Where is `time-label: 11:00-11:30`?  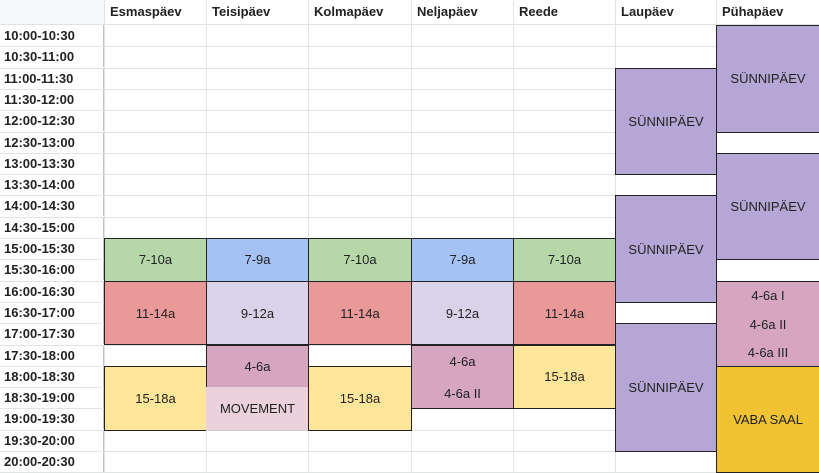
time-label: 11:00-11:30 is located at coordinates (39, 78).